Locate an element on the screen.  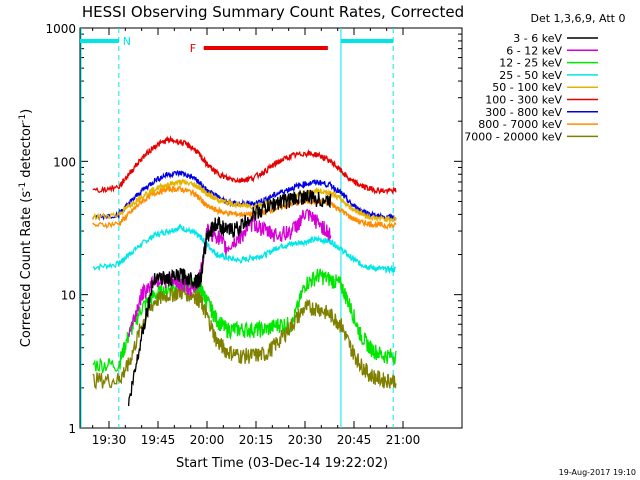
x-tick-label: 20:45 is located at coordinates (354, 440).